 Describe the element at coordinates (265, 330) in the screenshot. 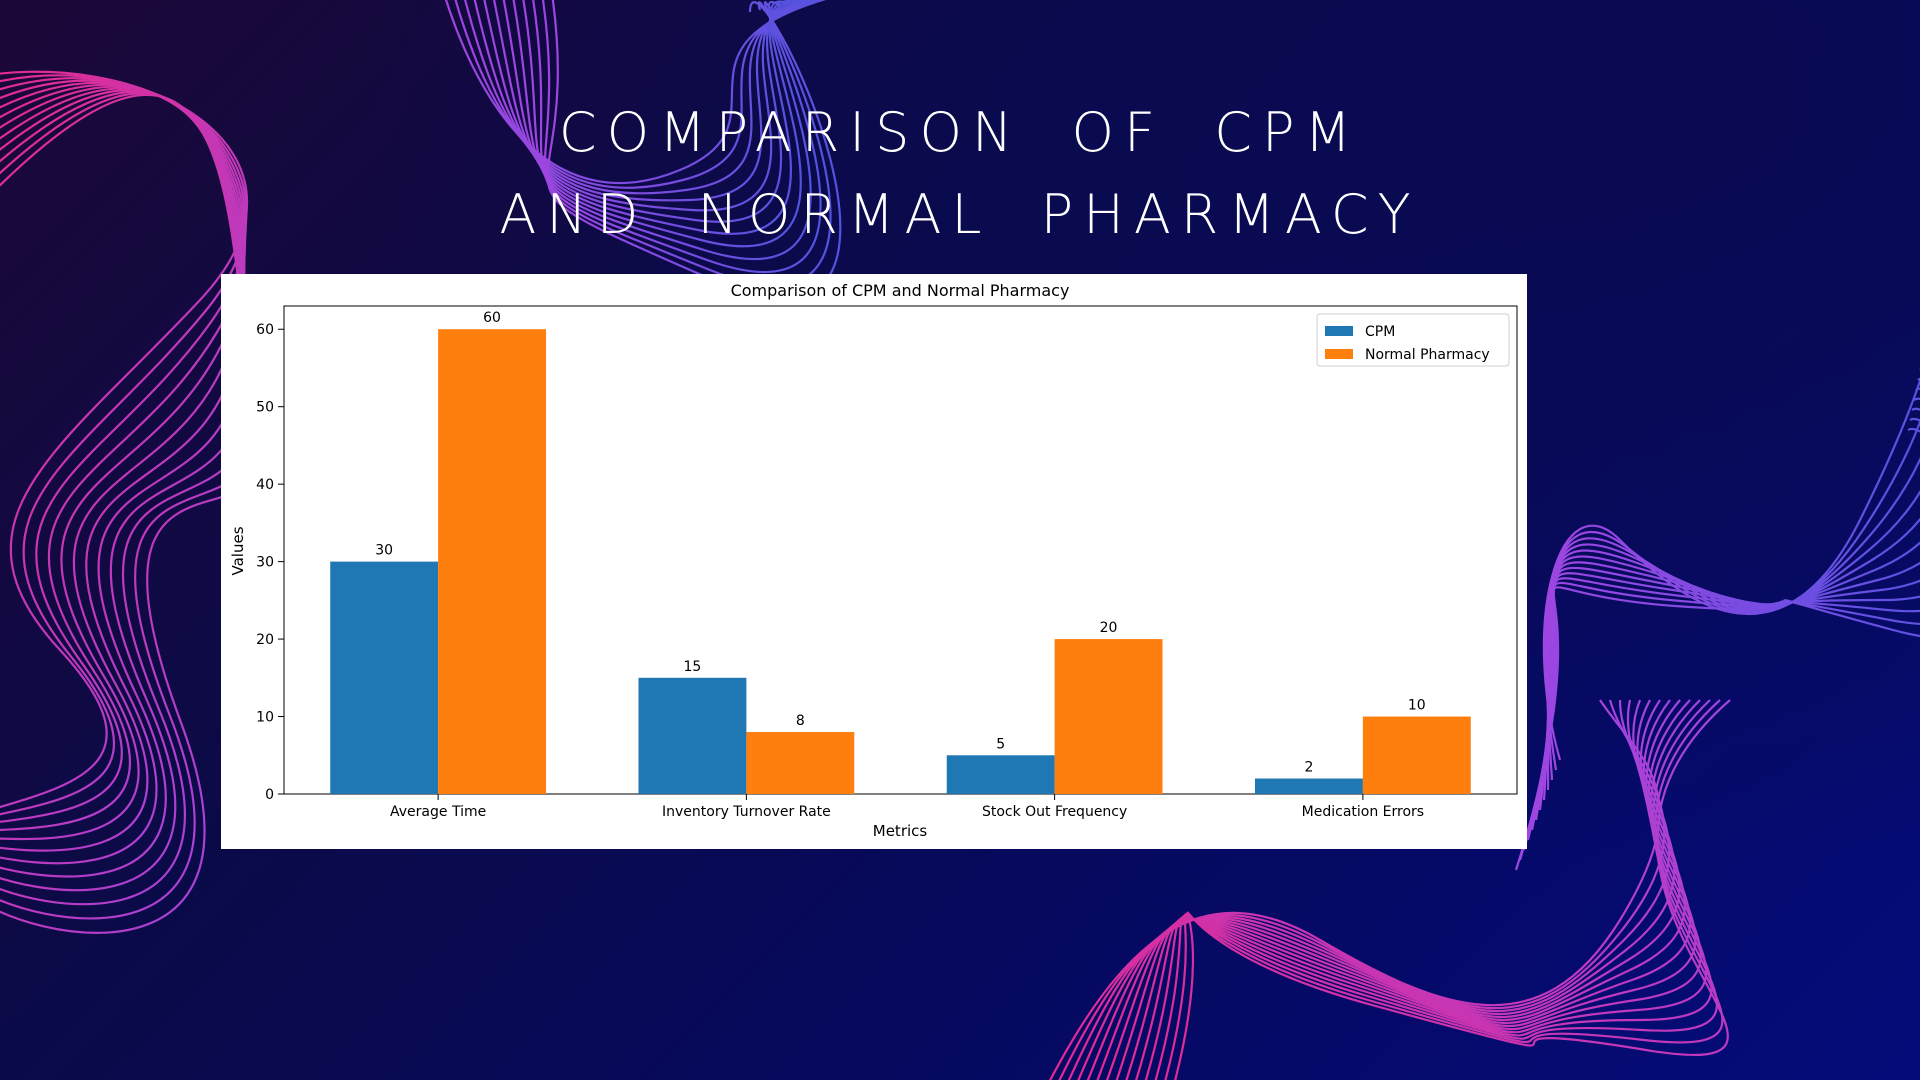

I see `y-tick-label: 60` at that location.